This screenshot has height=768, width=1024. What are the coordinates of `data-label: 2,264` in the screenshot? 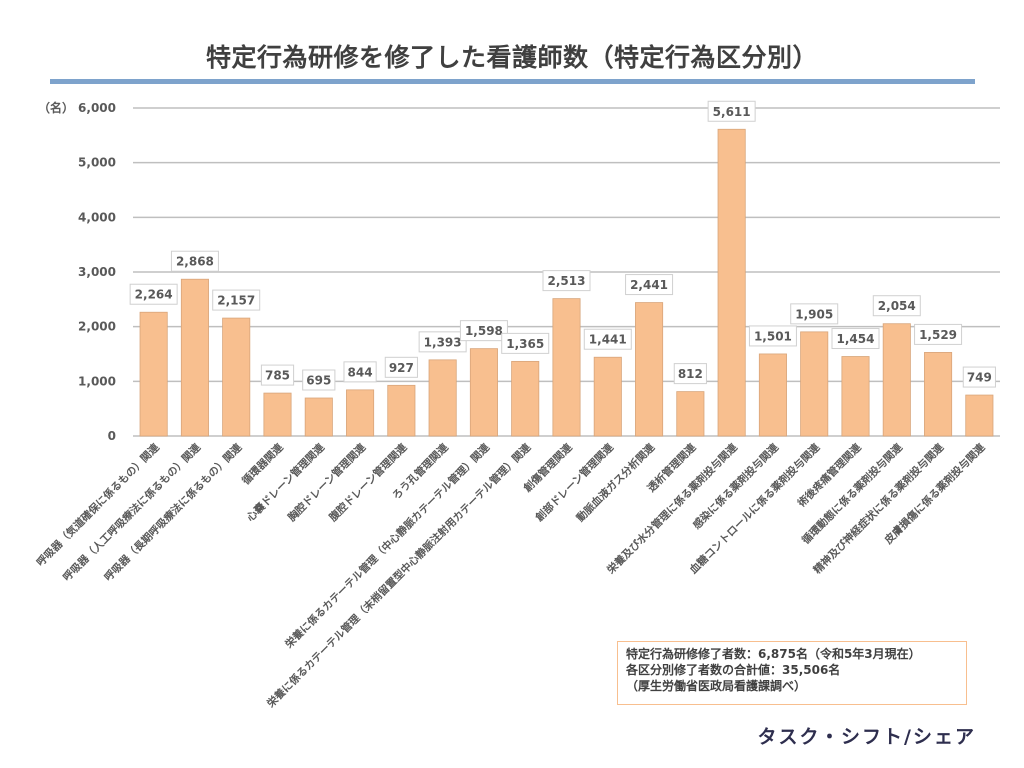 It's located at (153, 294).